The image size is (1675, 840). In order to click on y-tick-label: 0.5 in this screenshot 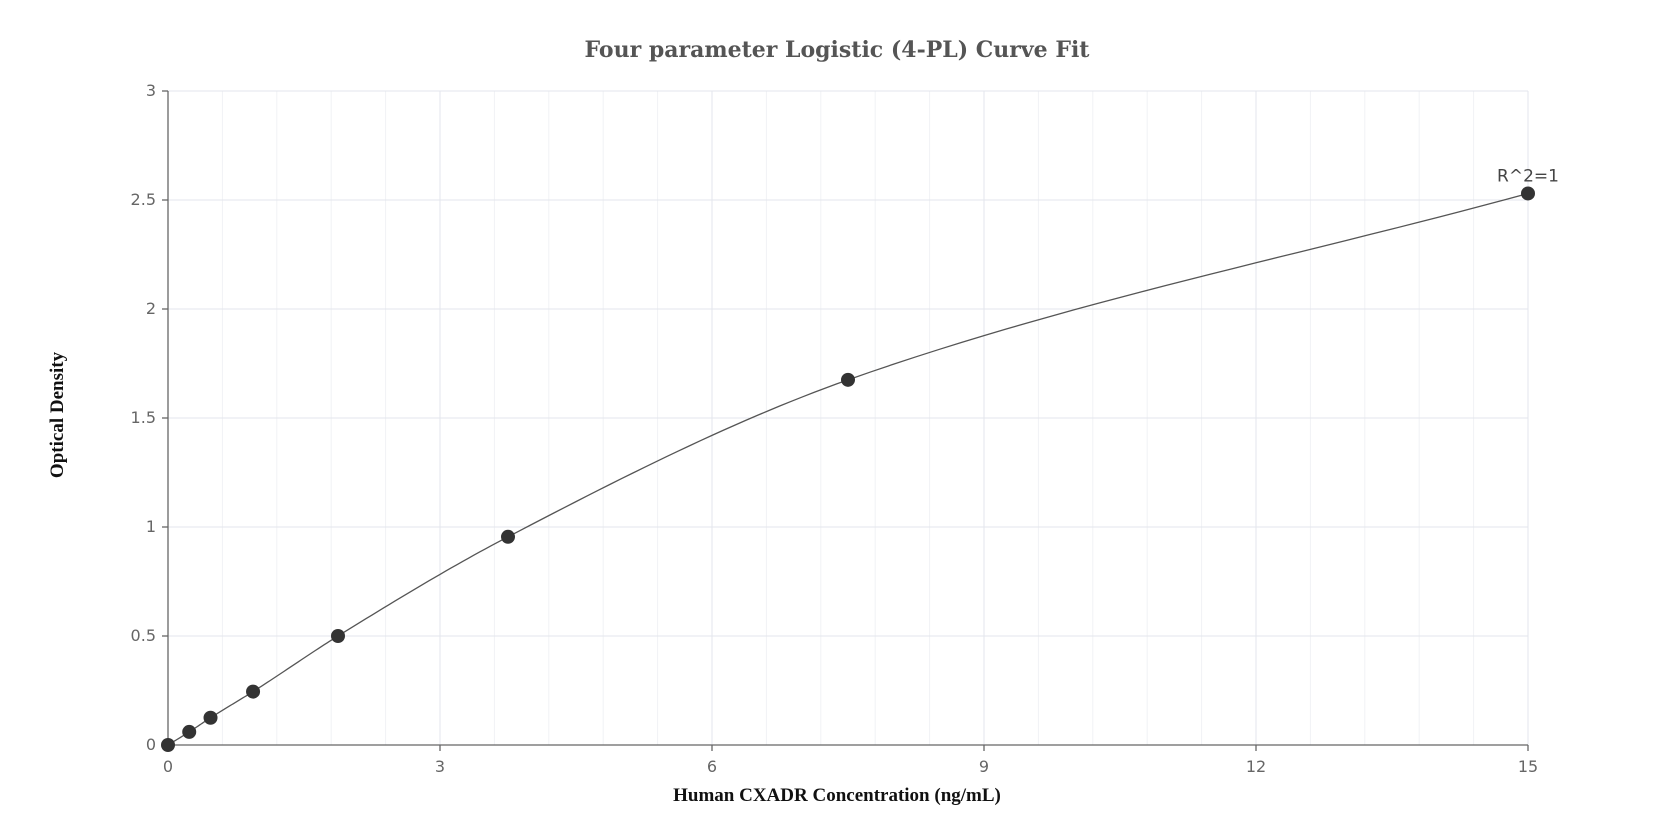, I will do `click(143, 635)`.